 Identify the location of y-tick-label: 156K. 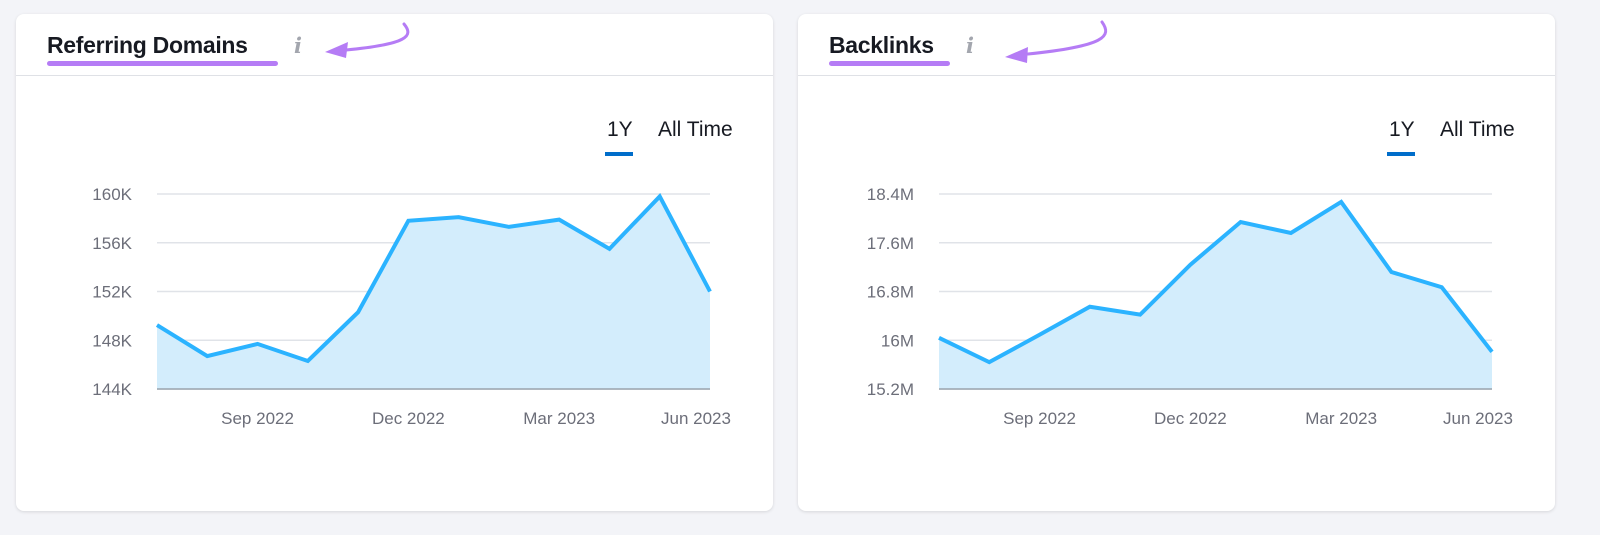
(112, 243).